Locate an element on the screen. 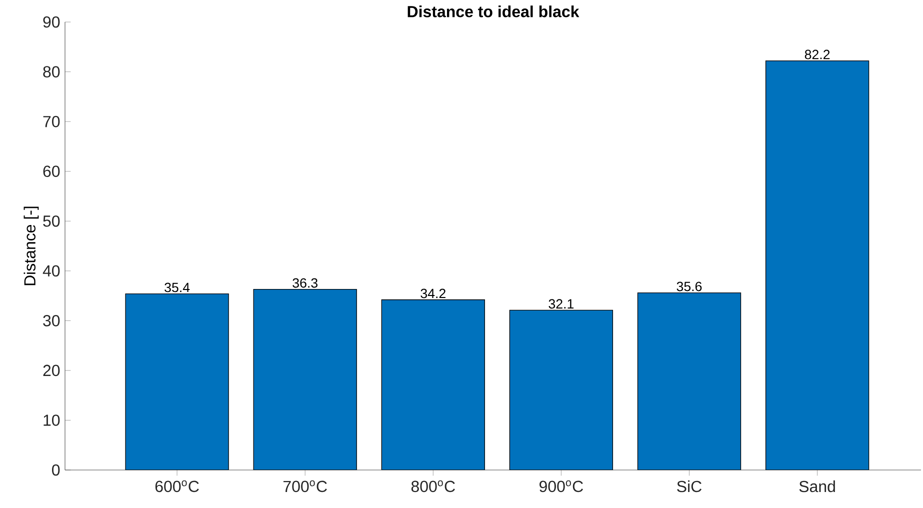  x-tick-label: SiC is located at coordinates (689, 486).